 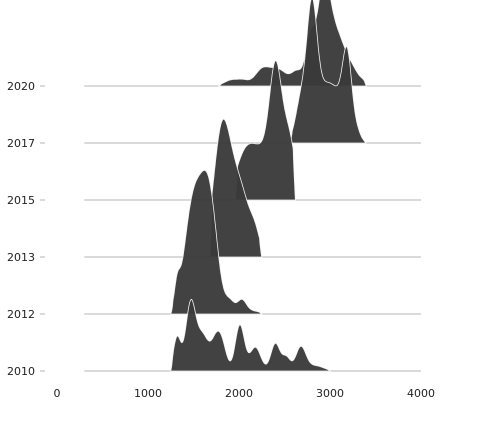 I want to click on row-label-2015: 2015, so click(x=21, y=200).